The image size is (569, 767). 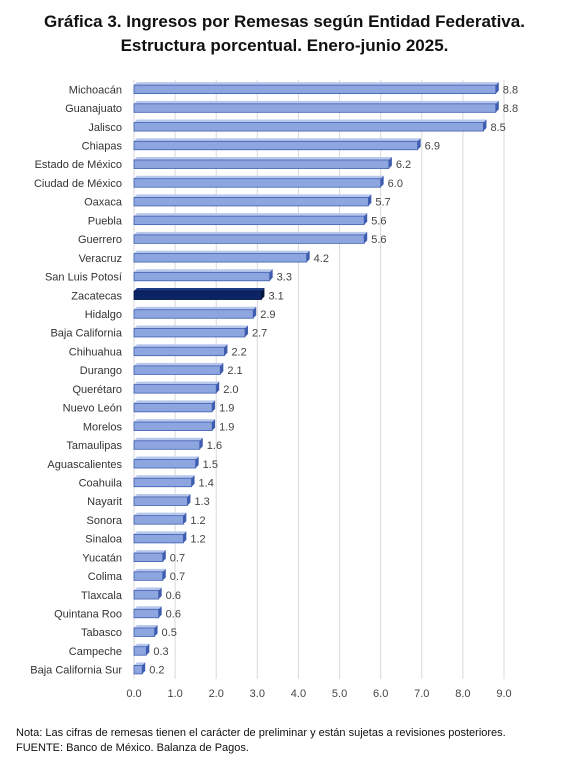 What do you see at coordinates (421, 694) in the screenshot?
I see `x-tick-label: 7.0` at bounding box center [421, 694].